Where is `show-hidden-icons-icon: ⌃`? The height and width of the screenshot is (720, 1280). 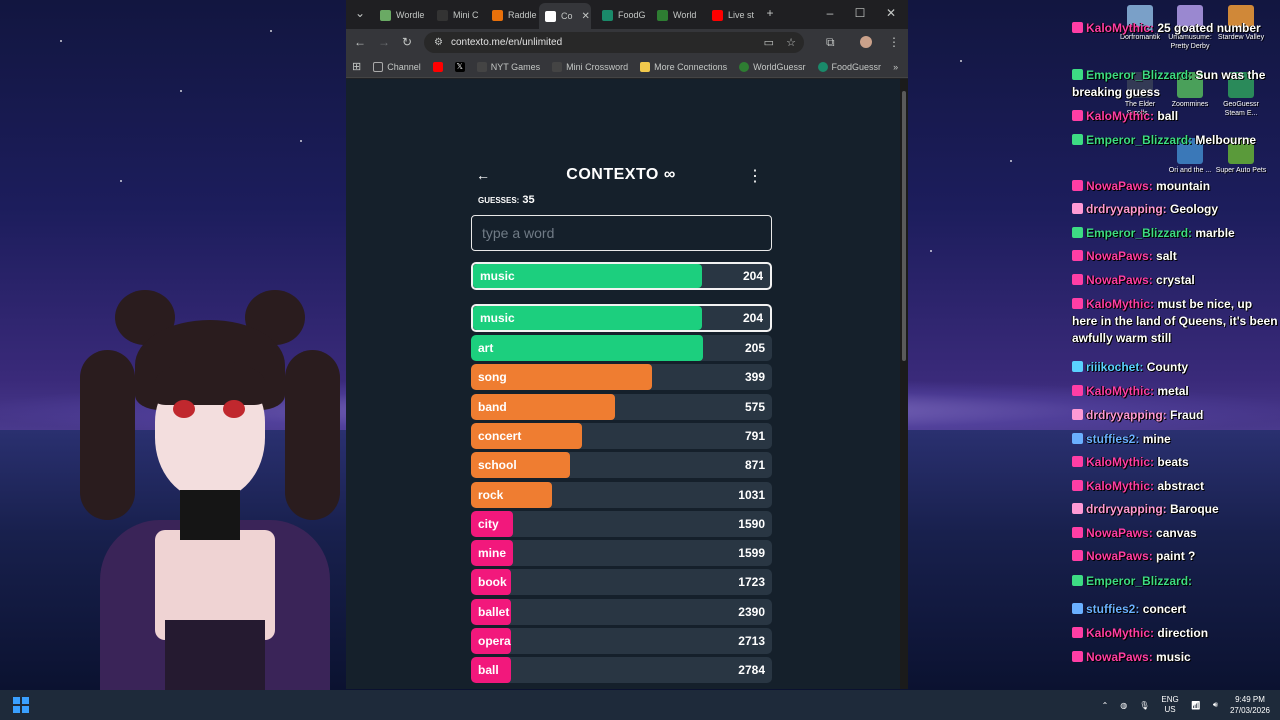
show-hidden-icons-icon: ⌃ is located at coordinates (1105, 705).